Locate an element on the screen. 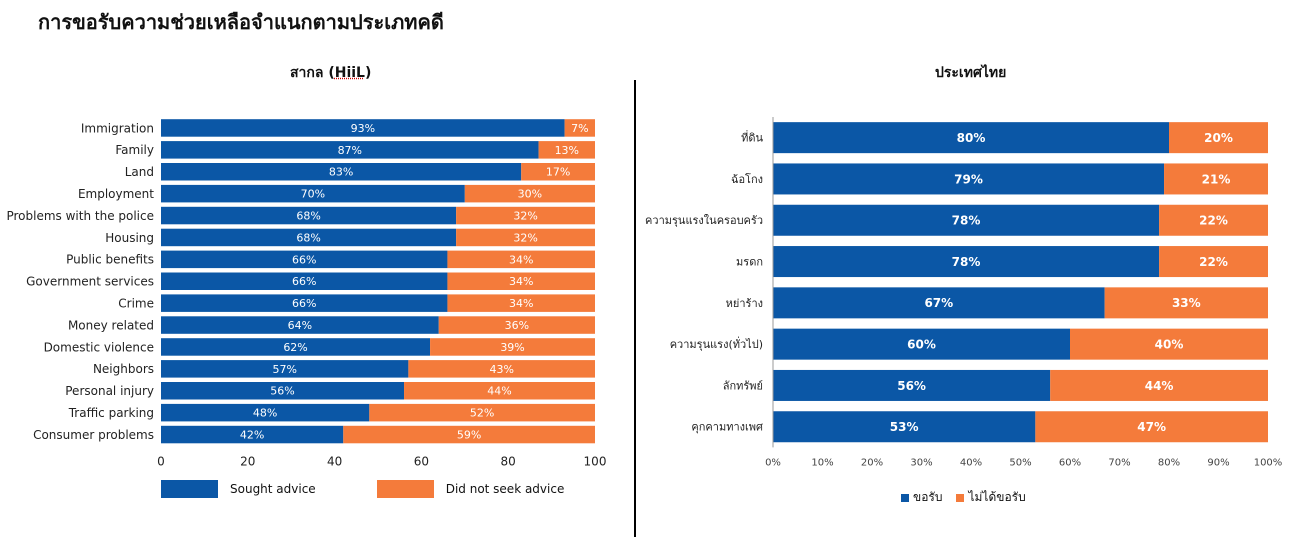  category-label: มรดก is located at coordinates (749, 262).